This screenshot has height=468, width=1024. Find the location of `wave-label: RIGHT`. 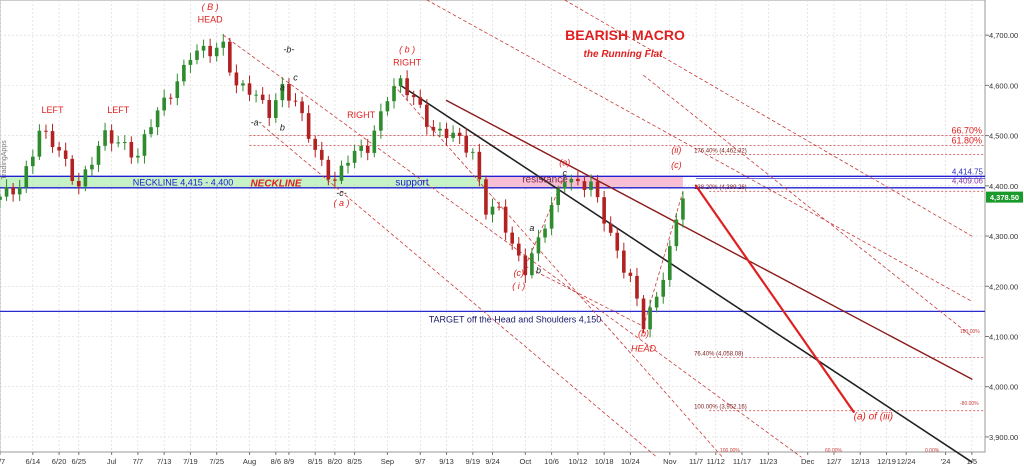

wave-label: RIGHT is located at coordinates (361, 115).